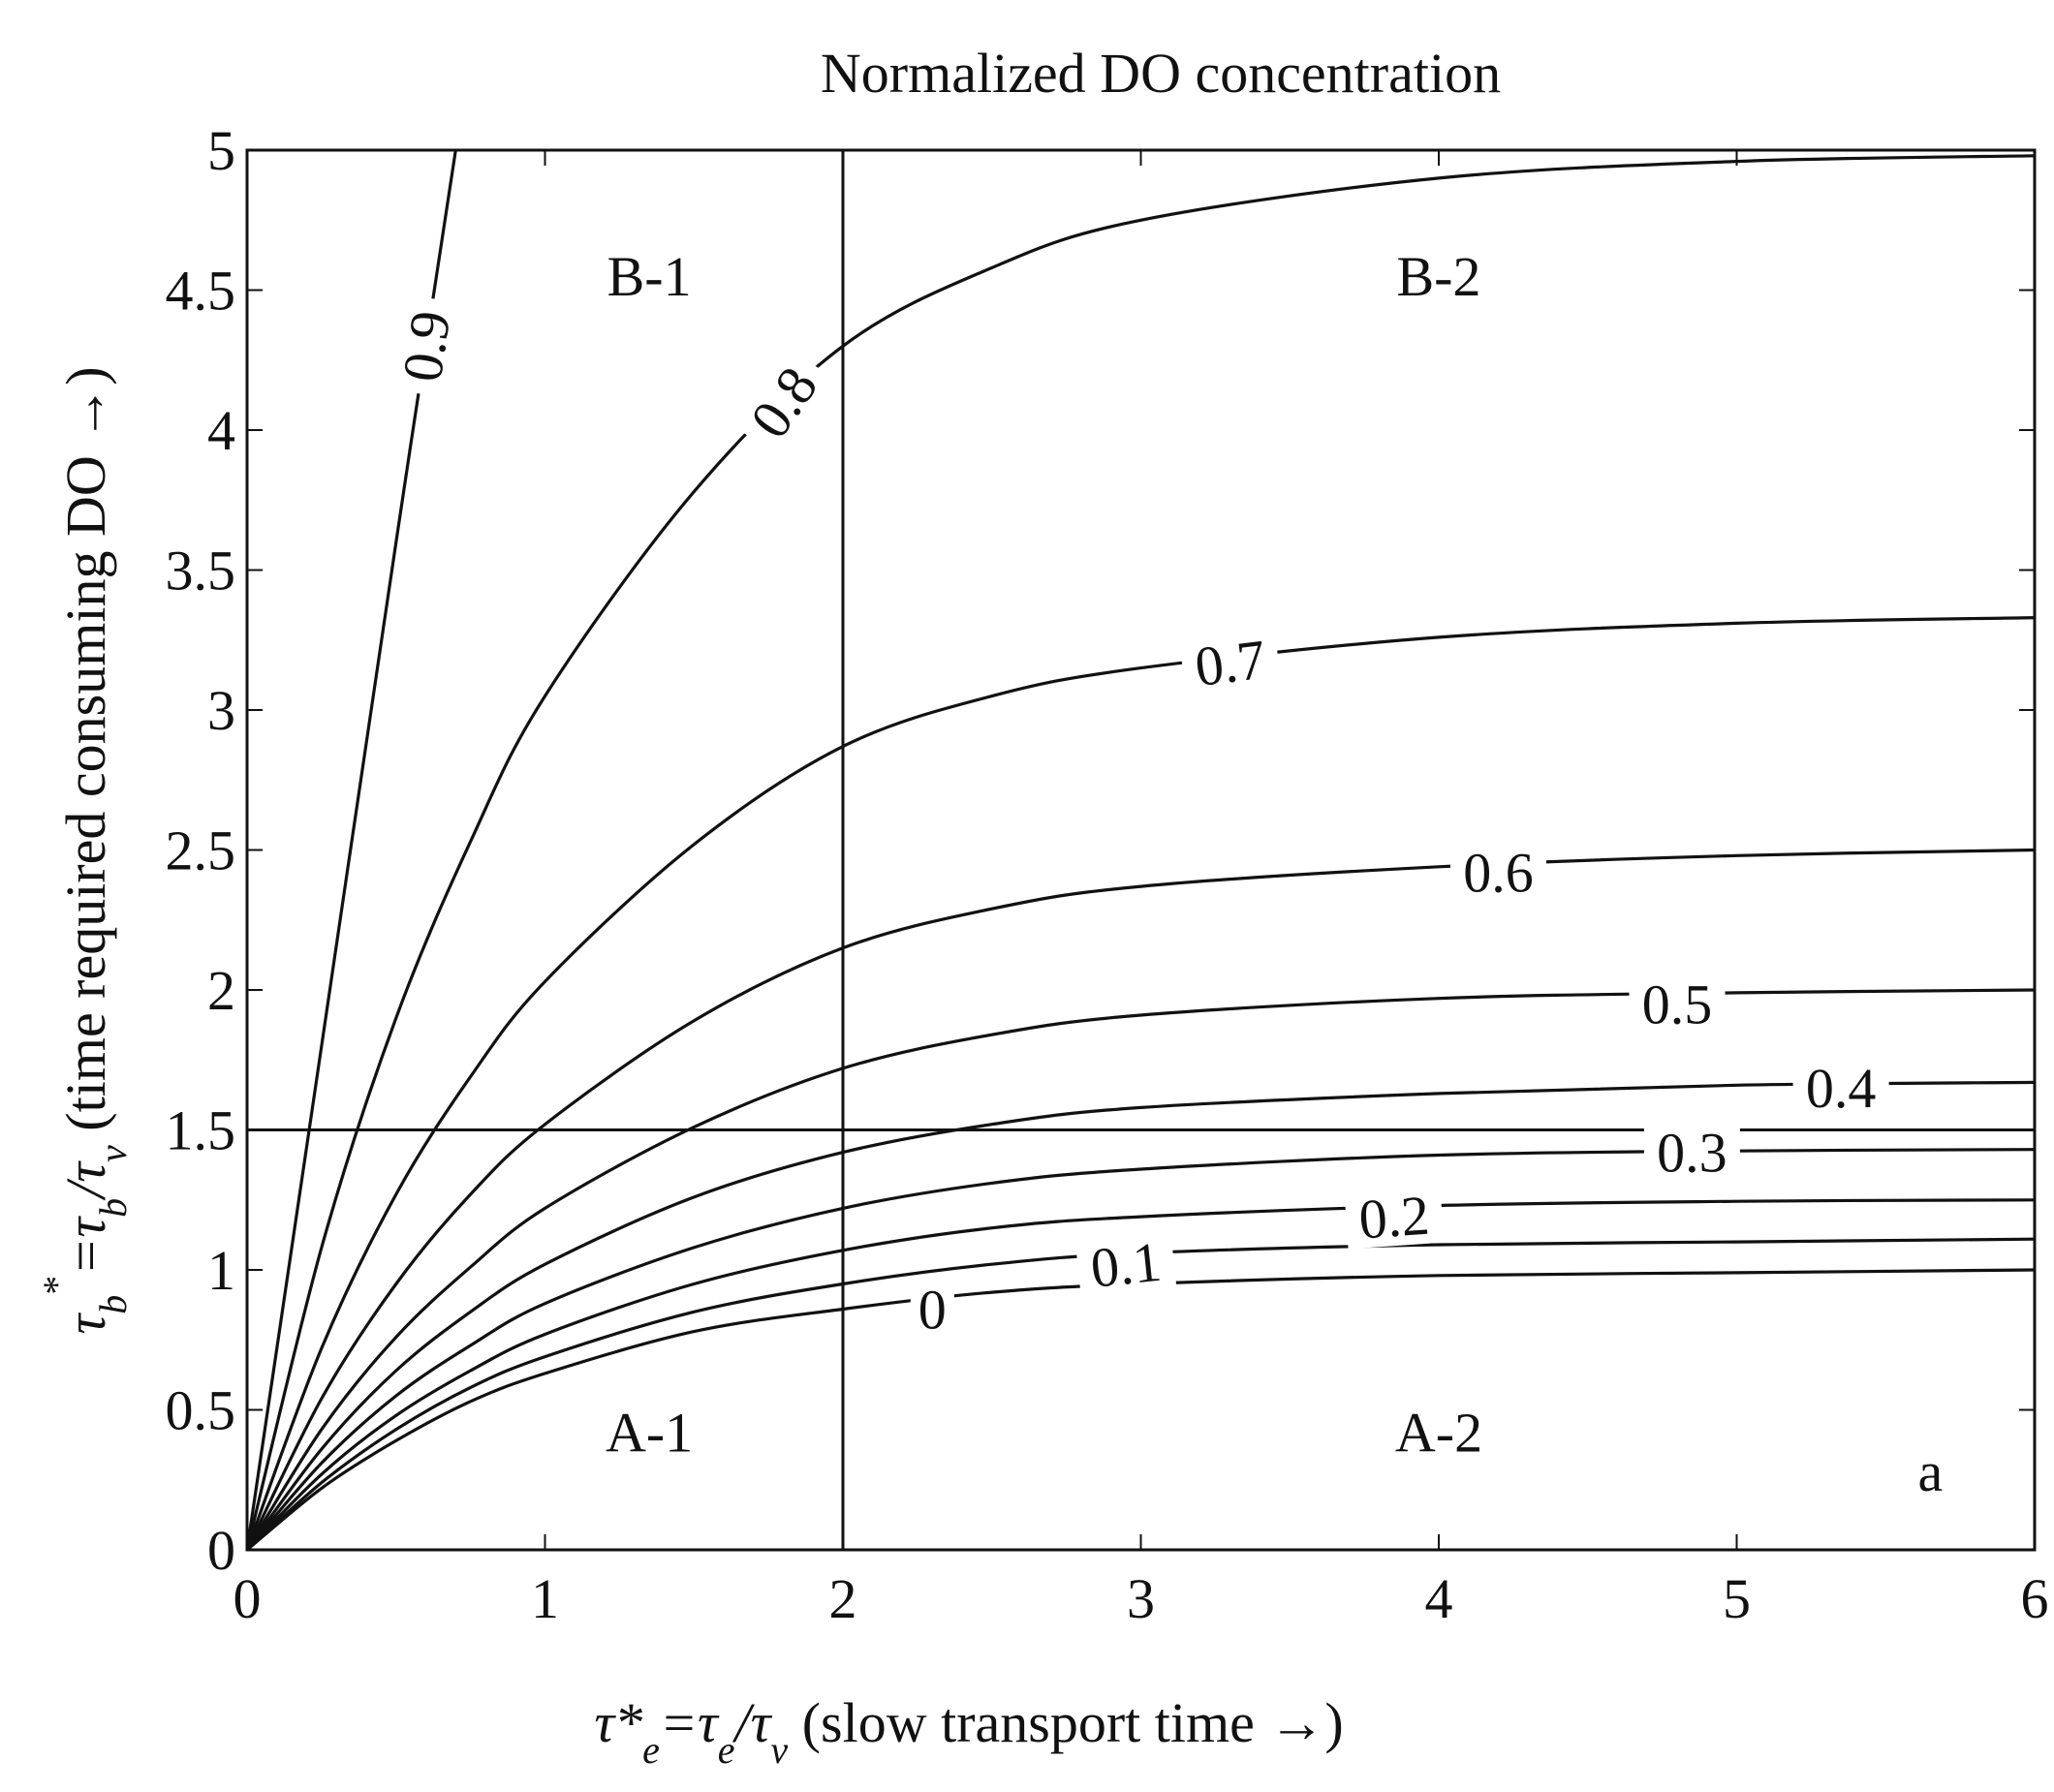 This screenshot has width=2054, height=1792. I want to click on x-axis-label: τ*e=τe/τv (slow transport time →), so click(968, 1731).